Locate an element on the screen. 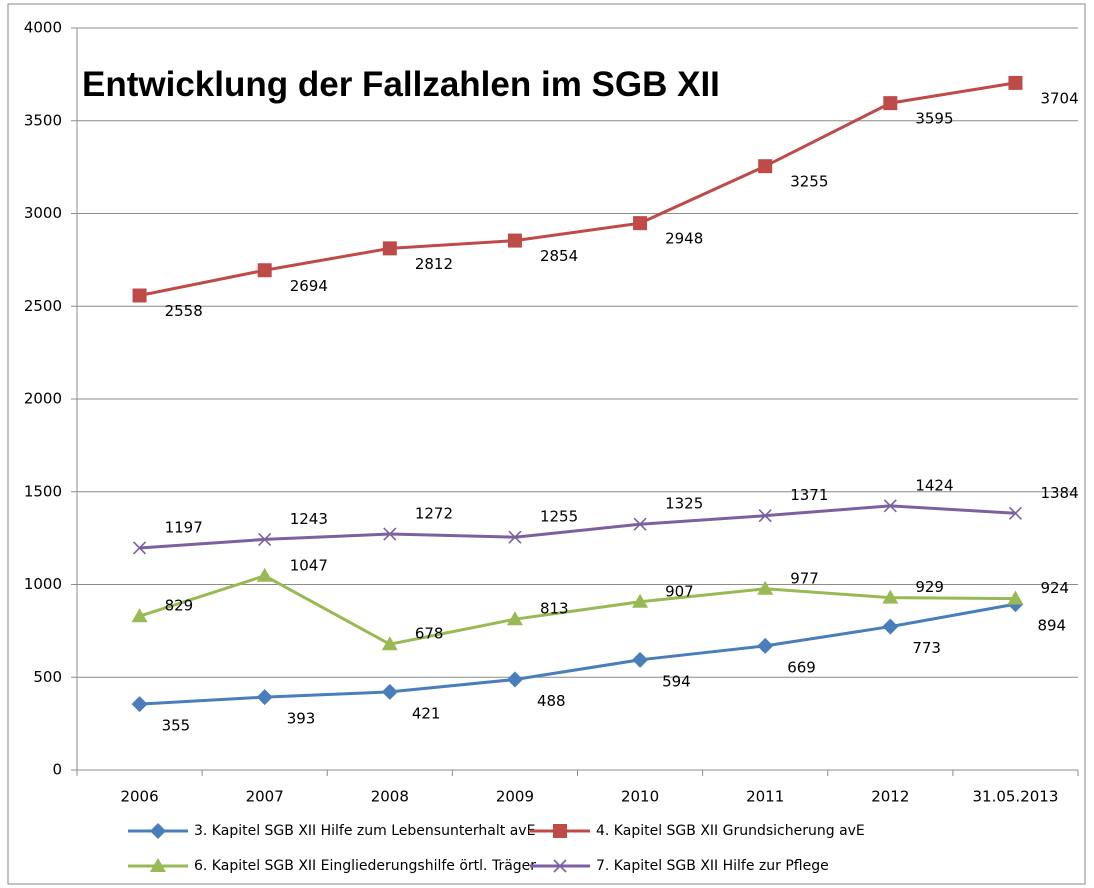 This screenshot has height=888, width=1094. y-tick-label: 3000 is located at coordinates (43, 213).